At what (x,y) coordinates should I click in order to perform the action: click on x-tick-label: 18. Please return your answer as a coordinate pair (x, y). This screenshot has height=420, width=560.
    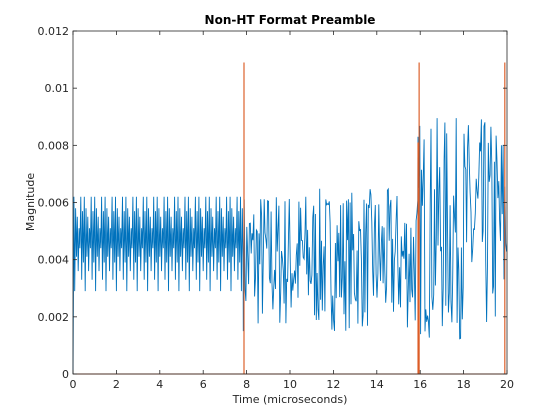
    Looking at the image, I should click on (464, 384).